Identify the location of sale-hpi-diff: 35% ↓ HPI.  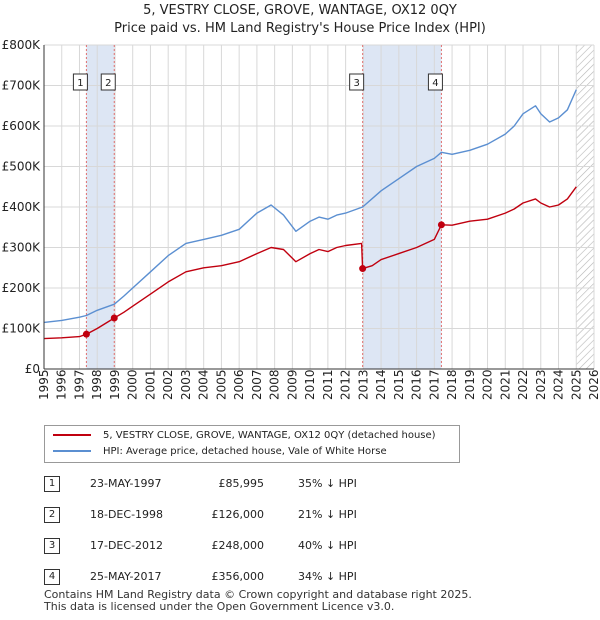
(327, 483).